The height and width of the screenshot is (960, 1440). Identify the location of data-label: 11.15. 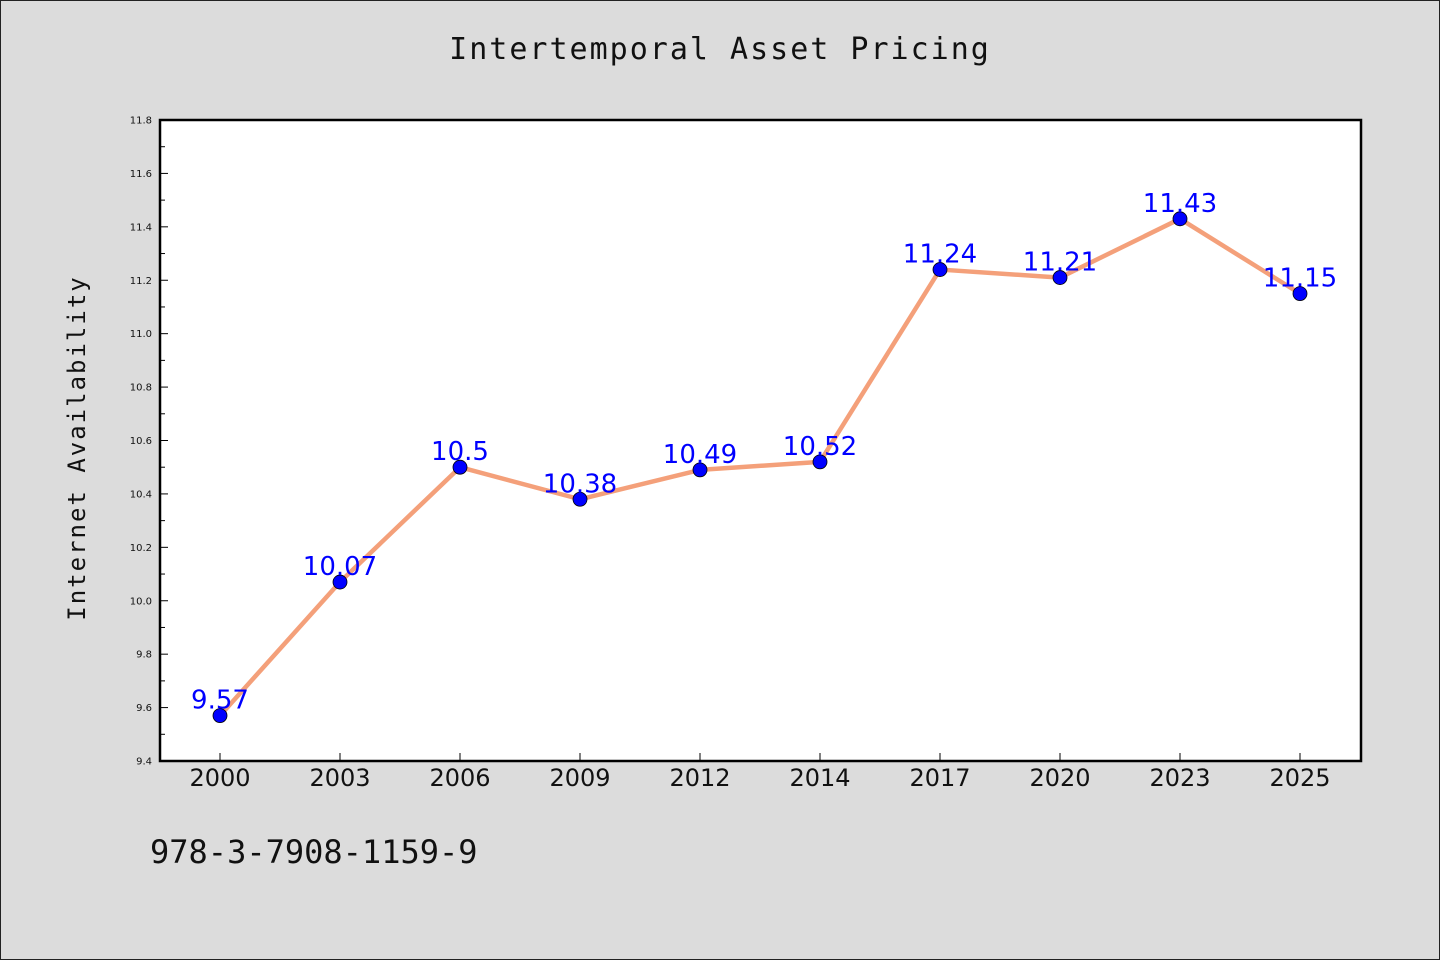
(1300, 279).